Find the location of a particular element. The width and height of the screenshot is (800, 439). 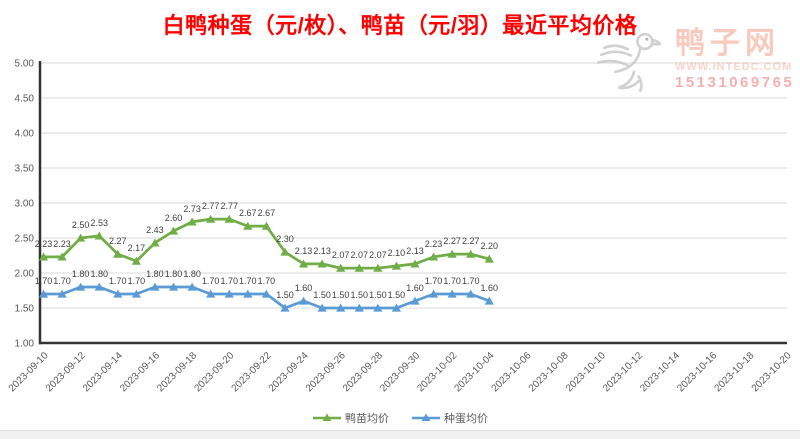

svg-text: 3.00 is located at coordinates (25, 204).